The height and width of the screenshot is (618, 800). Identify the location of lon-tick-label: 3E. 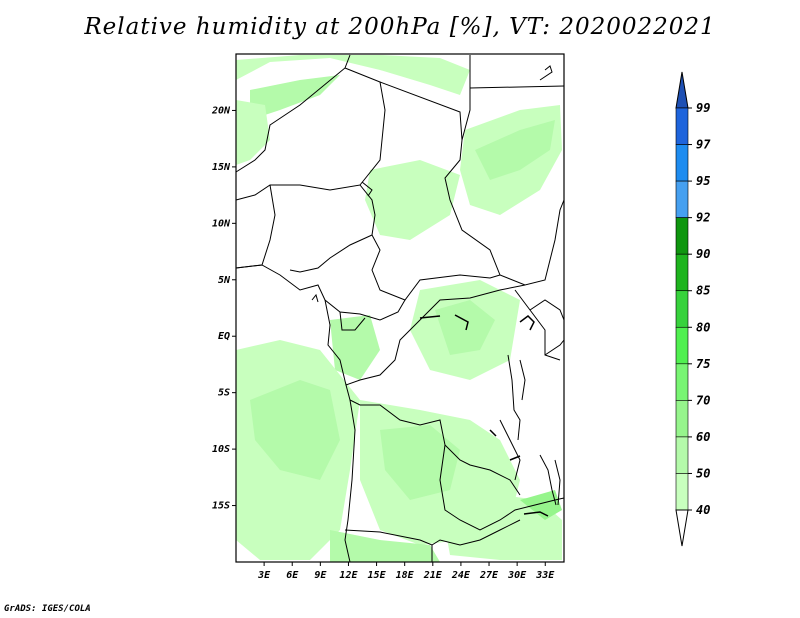
(264, 575).